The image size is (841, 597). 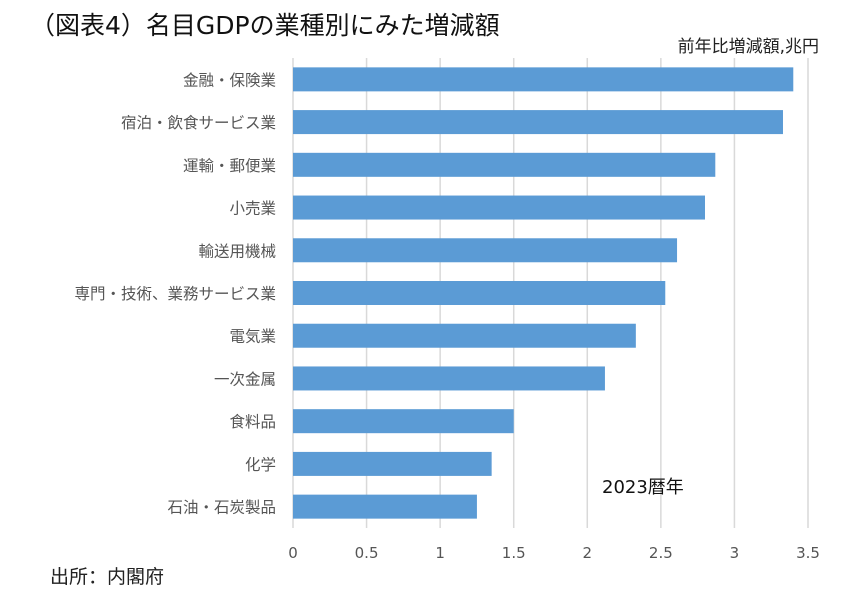 I want to click on unit-label: 前年比増減額,兆円, so click(x=748, y=47).